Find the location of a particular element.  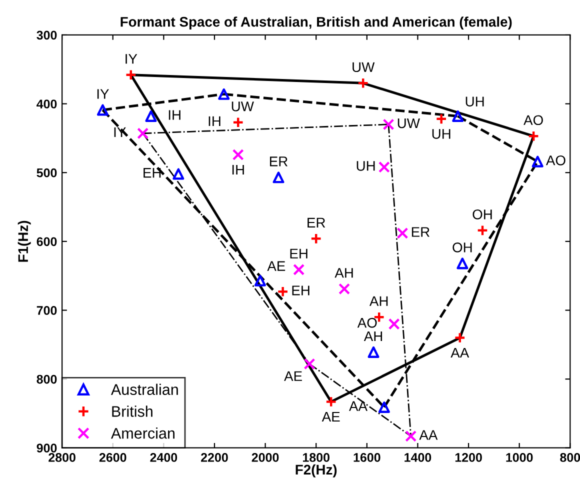

y-tick-label: 900 is located at coordinates (46, 448).